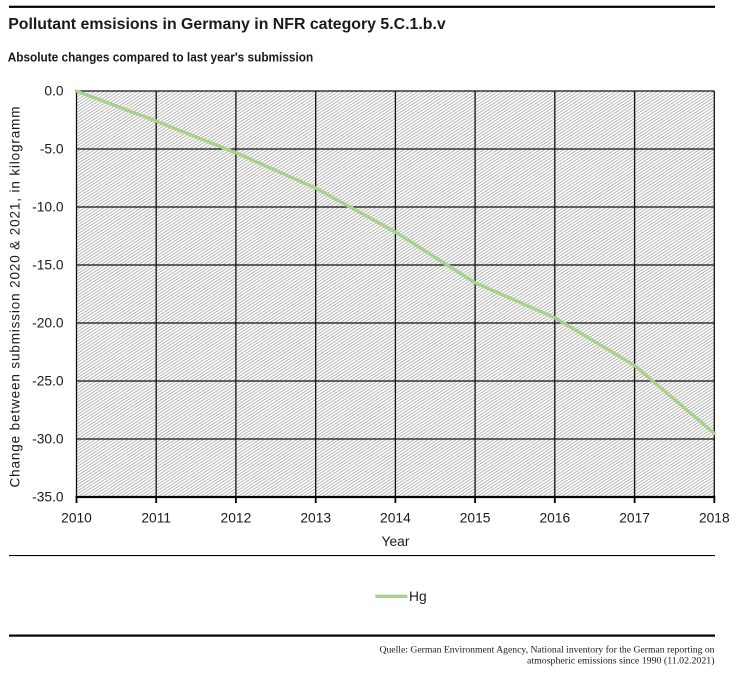 This screenshot has width=736, height=674. Describe the element at coordinates (156, 518) in the screenshot. I see `svg-text: 2011` at that location.